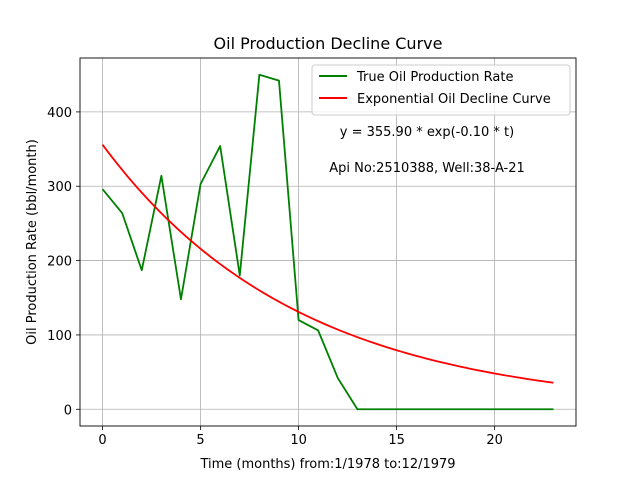 The height and width of the screenshot is (480, 640). Describe the element at coordinates (200, 440) in the screenshot. I see `x-tick-label: 5` at that location.